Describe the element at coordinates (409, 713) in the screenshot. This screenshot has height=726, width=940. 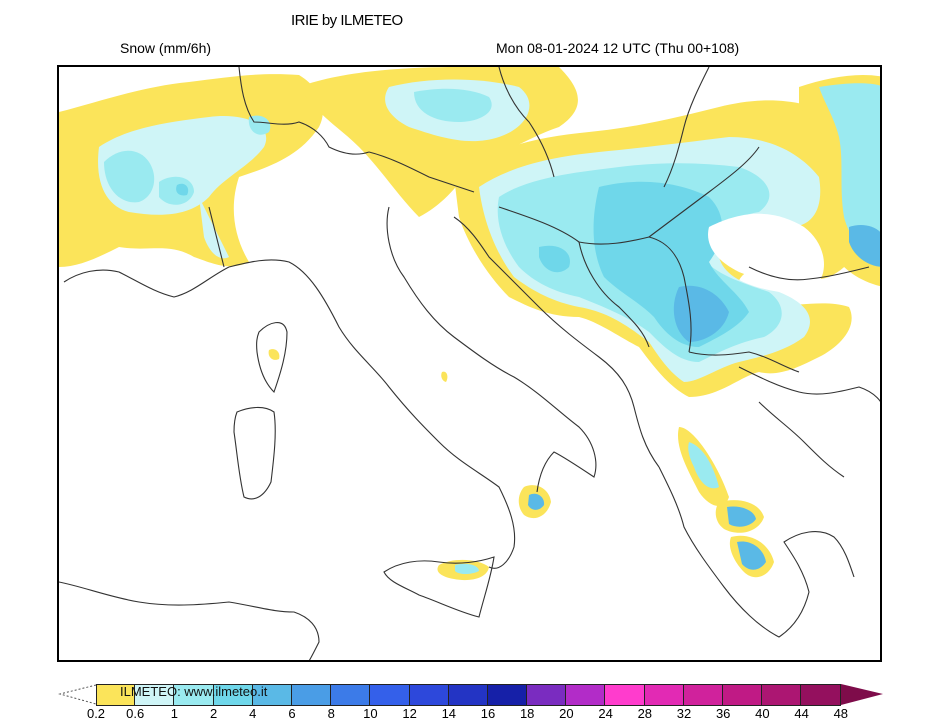
I see `legend-tick-label: 12` at that location.